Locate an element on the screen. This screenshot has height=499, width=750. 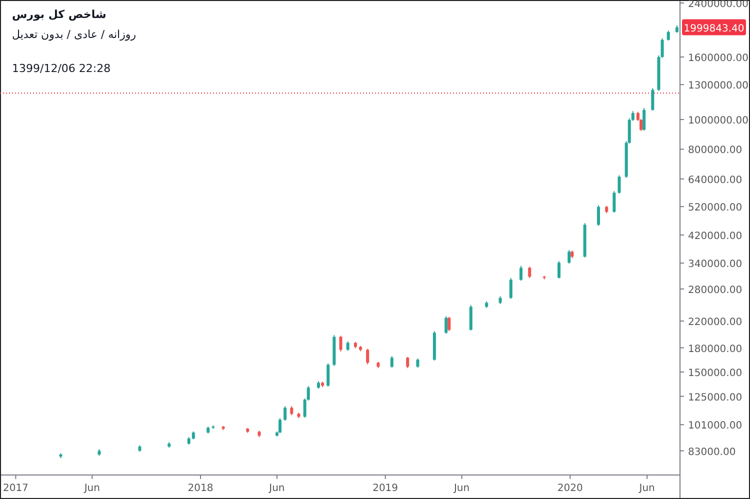
y-tick-label: 1000000.00 is located at coordinates (718, 121).